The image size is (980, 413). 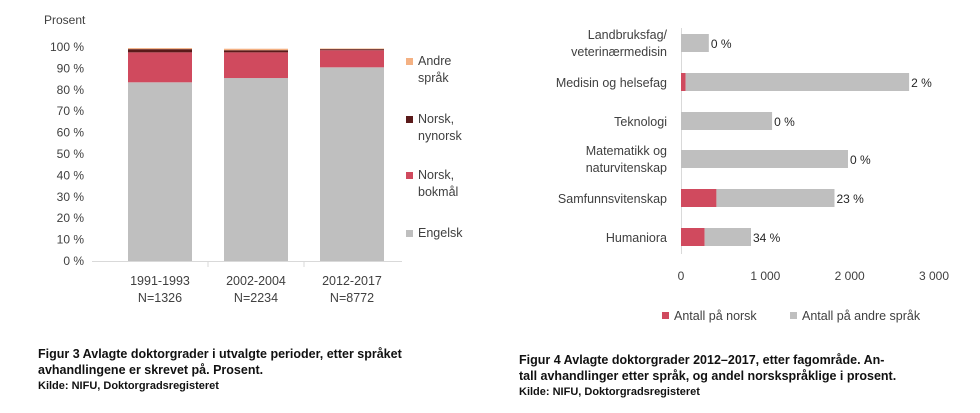 I want to click on y-category-label: veterinærmedisin, so click(x=619, y=52).